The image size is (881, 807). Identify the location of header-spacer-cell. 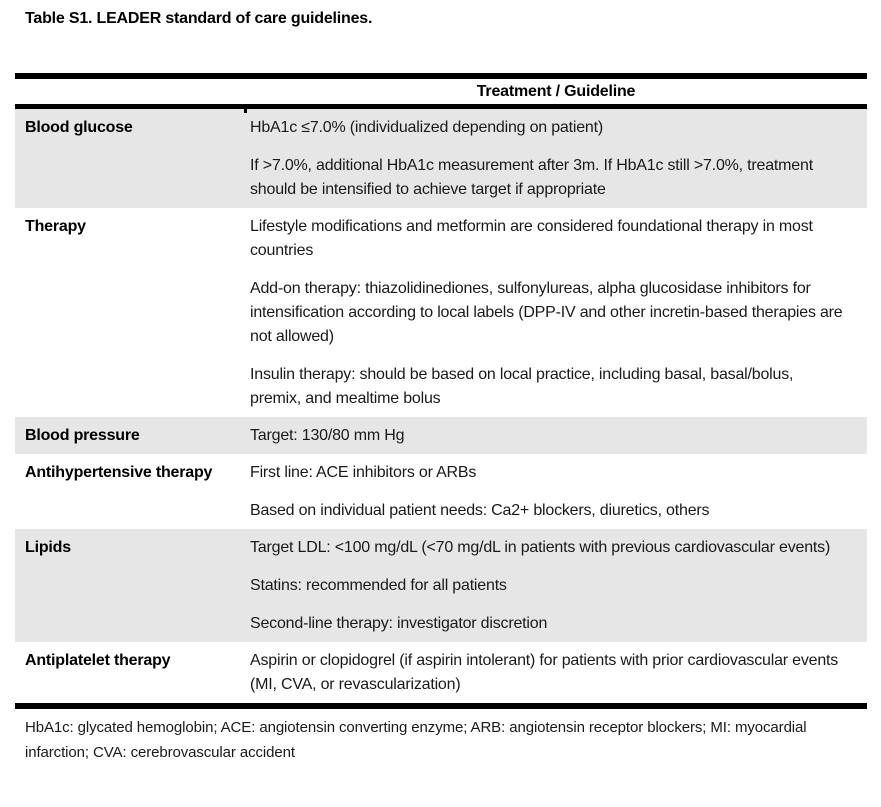
(130, 91).